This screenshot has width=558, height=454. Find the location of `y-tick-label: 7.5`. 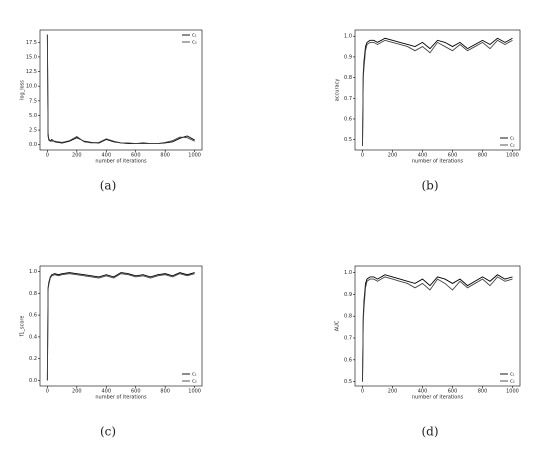

y-tick-label: 7.5 is located at coordinates (33, 101).